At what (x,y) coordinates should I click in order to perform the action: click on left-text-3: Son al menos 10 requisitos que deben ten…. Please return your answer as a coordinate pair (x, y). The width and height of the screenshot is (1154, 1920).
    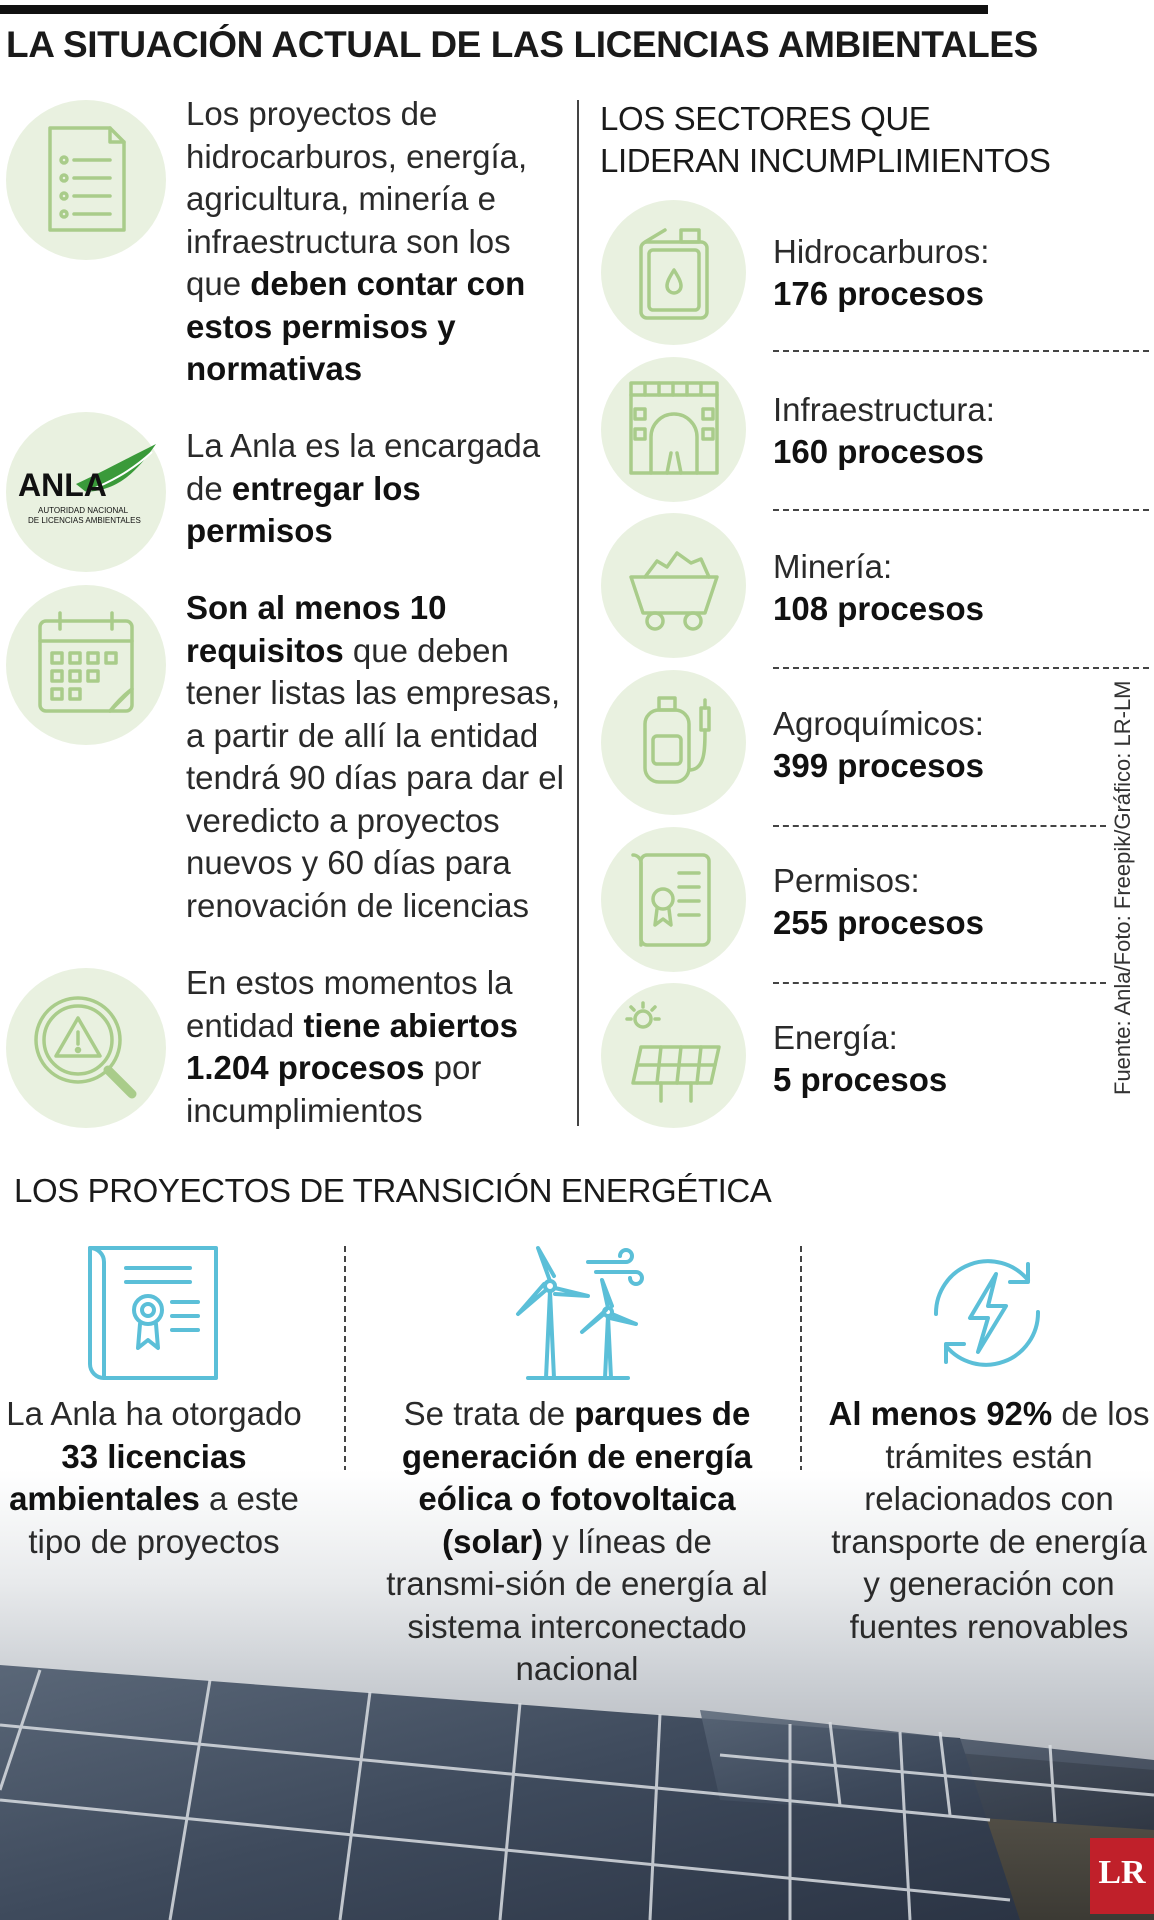
    Looking at the image, I should click on (376, 757).